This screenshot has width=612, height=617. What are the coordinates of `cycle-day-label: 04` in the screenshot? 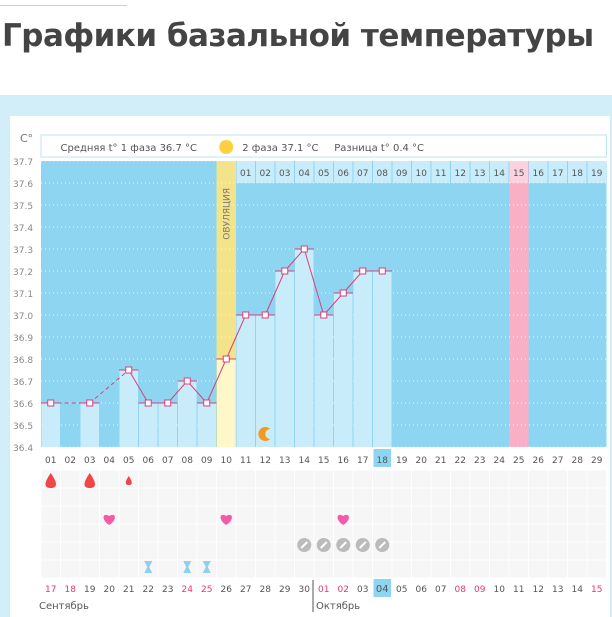 It's located at (110, 461).